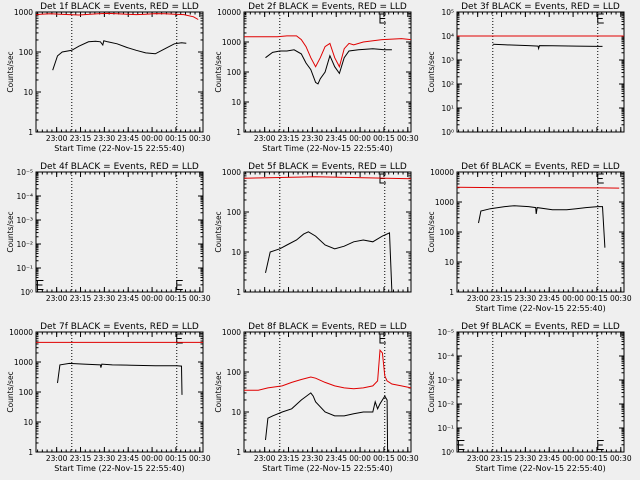 This screenshot has height=480, width=640. What do you see at coordinates (24, 244) in the screenshot?
I see `y-tick-label: 10⁻²` at bounding box center [24, 244].